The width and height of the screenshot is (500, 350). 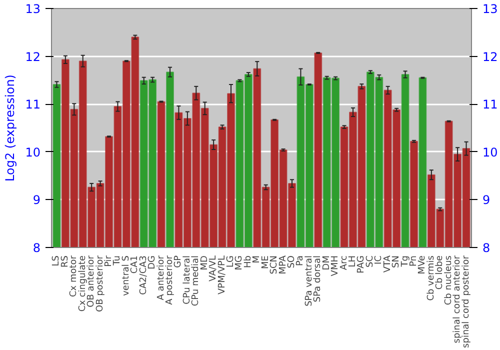 What do you see at coordinates (423, 264) in the screenshot?
I see `x-tick-label: MVe` at bounding box center [423, 264].